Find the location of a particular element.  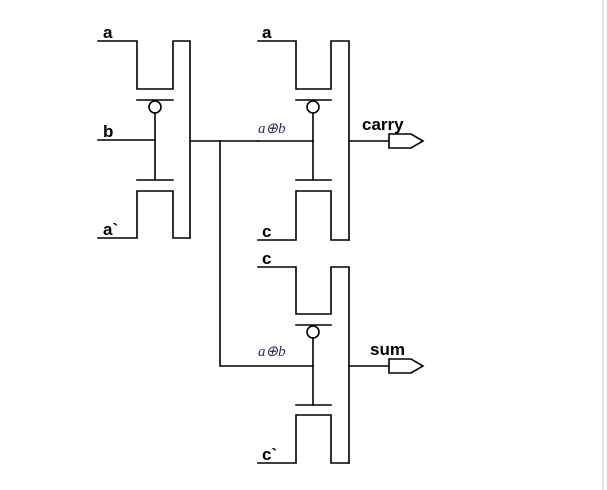

carry-output-arrow is located at coordinates (406, 141).